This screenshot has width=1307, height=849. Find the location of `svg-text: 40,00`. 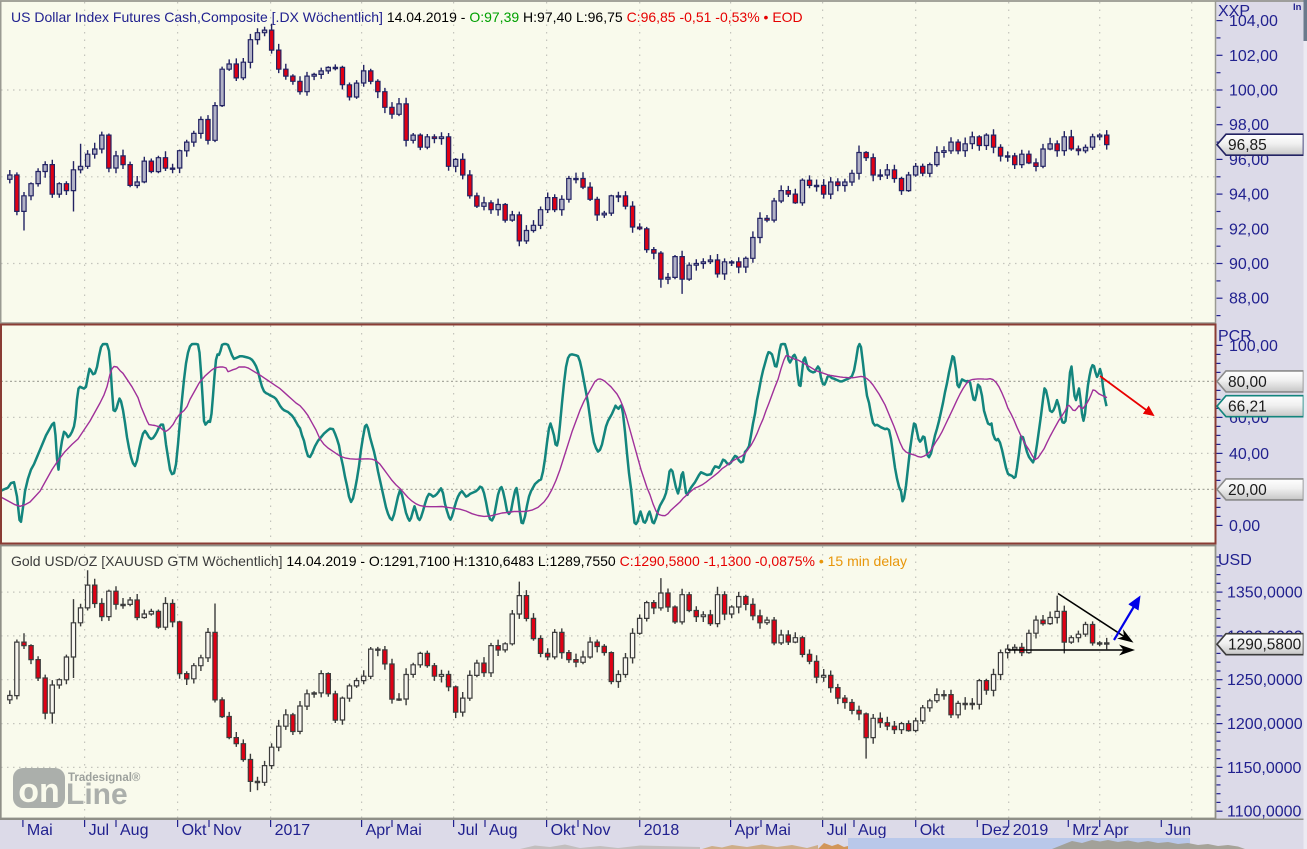

svg-text: 40,00 is located at coordinates (1249, 454).